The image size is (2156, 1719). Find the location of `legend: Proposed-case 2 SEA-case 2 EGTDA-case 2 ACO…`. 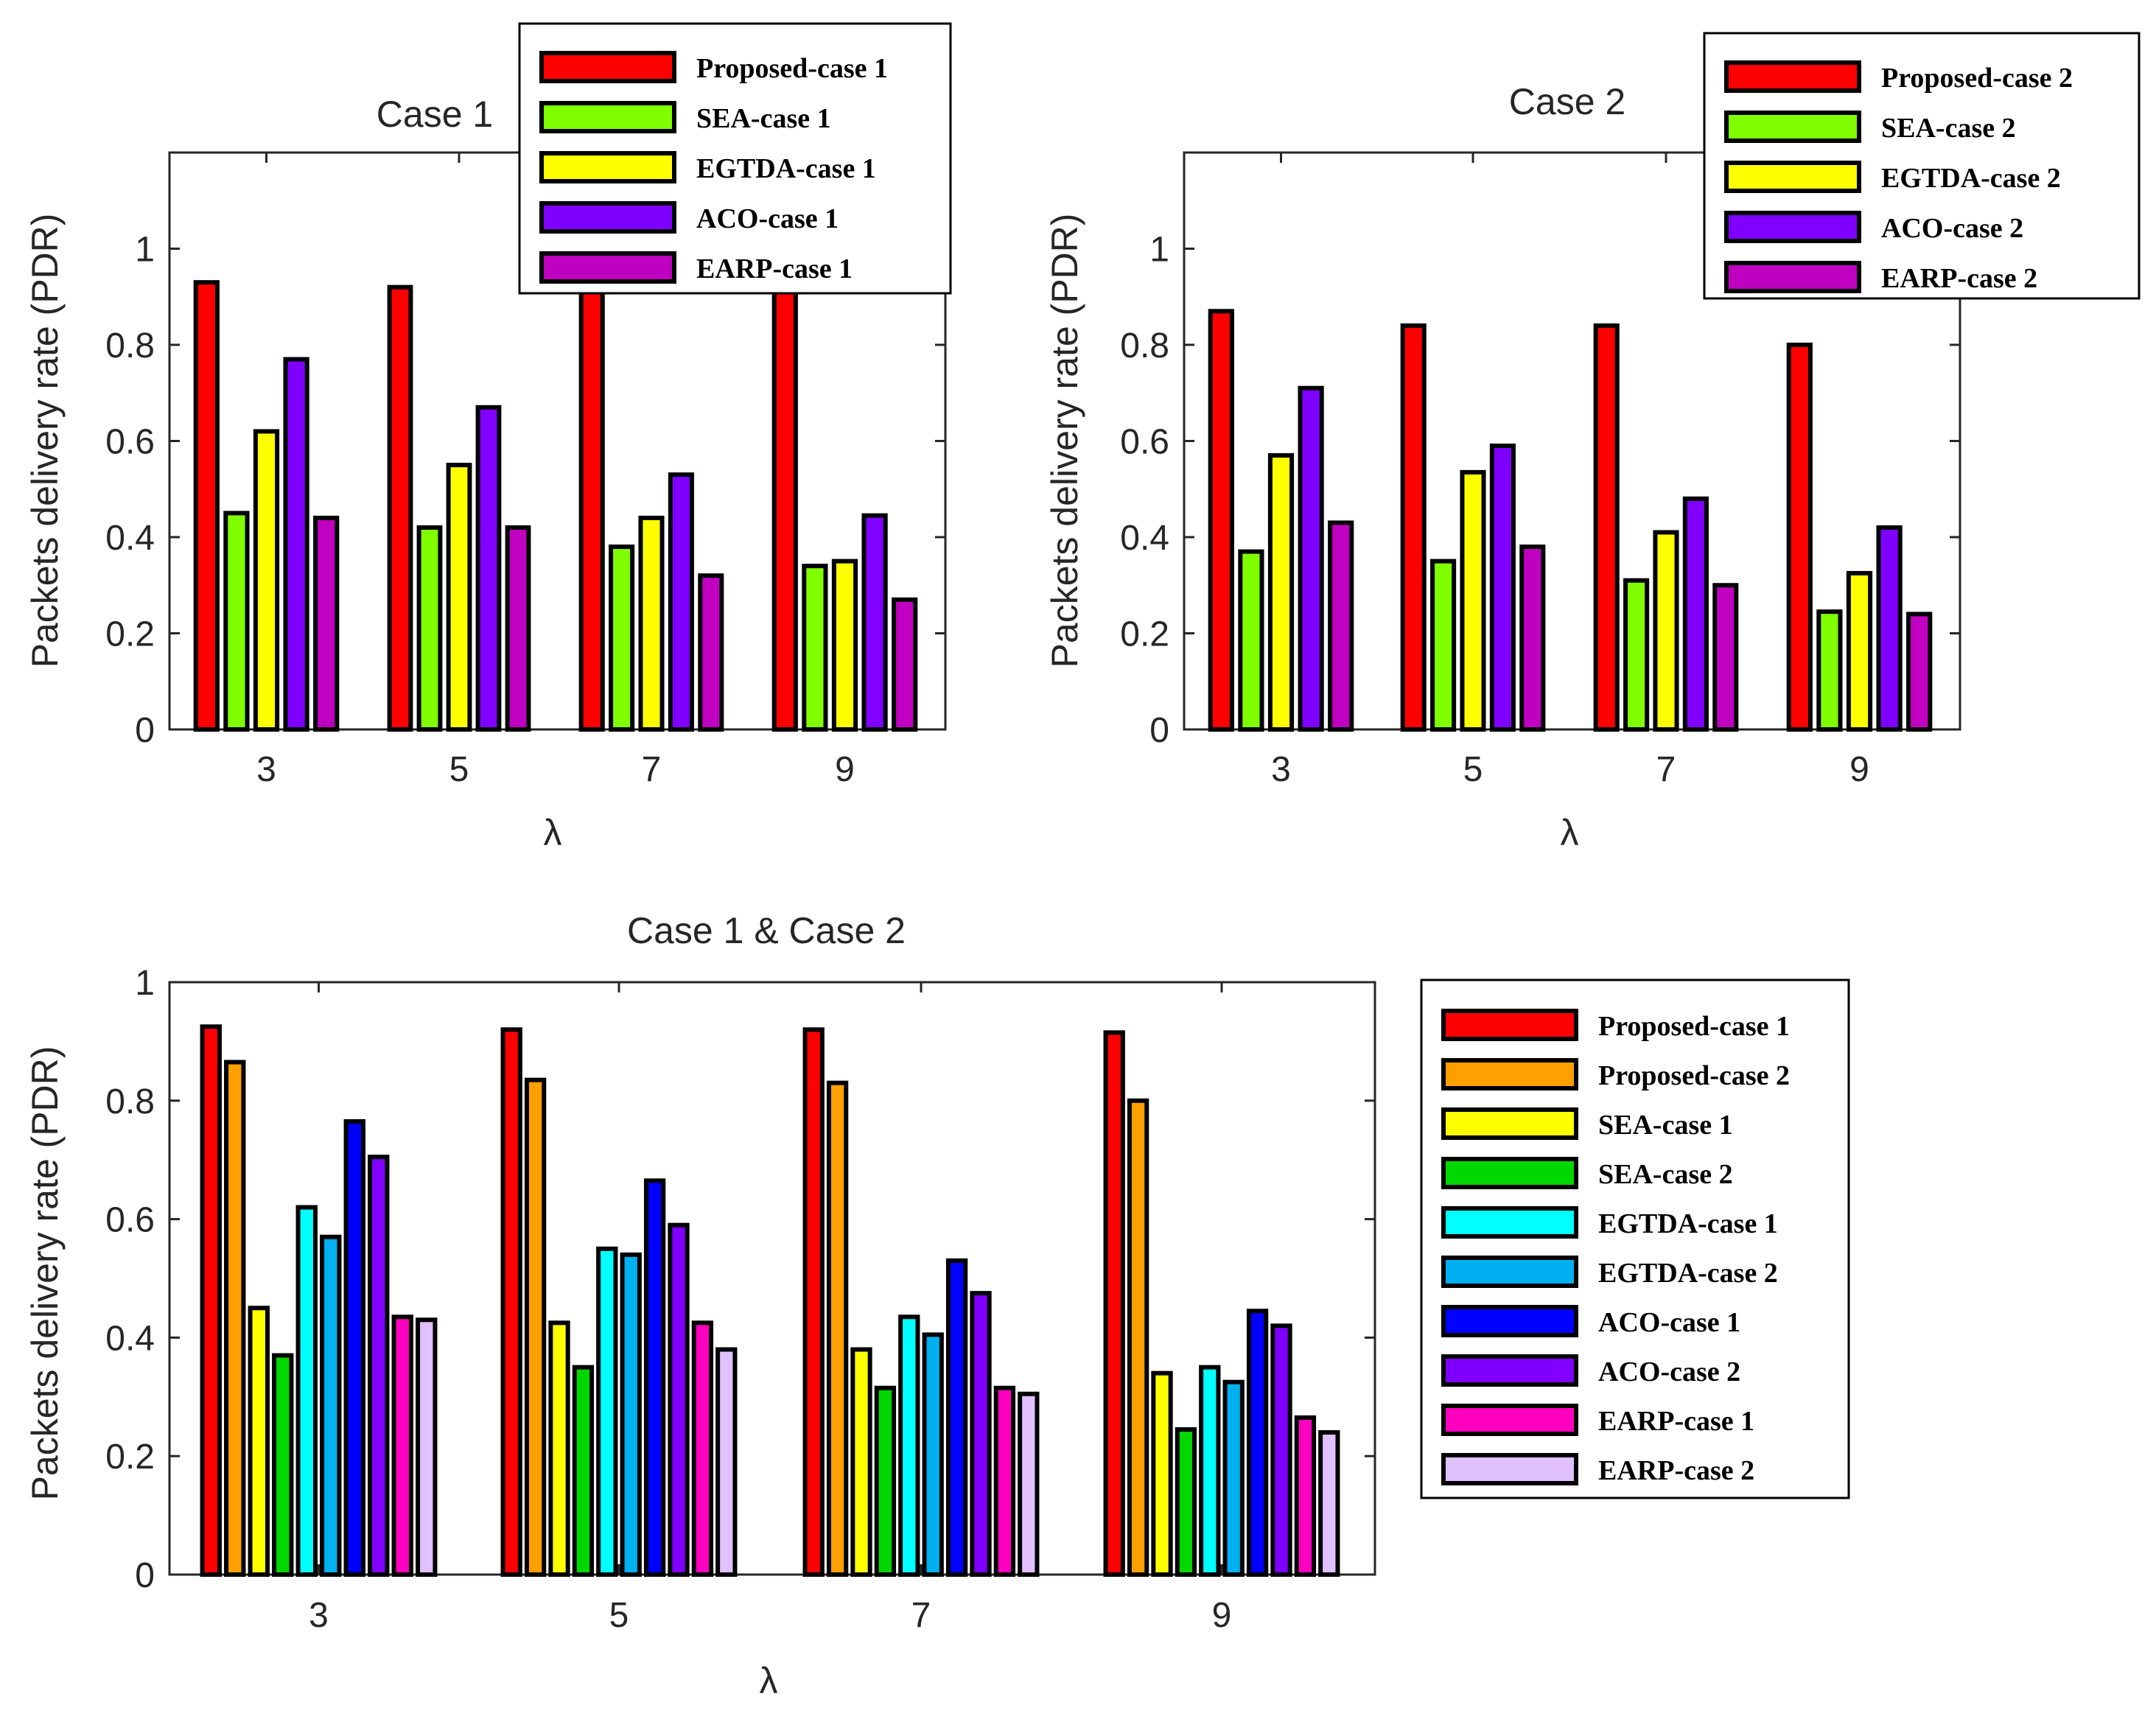

legend: Proposed-case 2 SEA-case 2 EGTDA-case 2 ACO… is located at coordinates (1922, 166).